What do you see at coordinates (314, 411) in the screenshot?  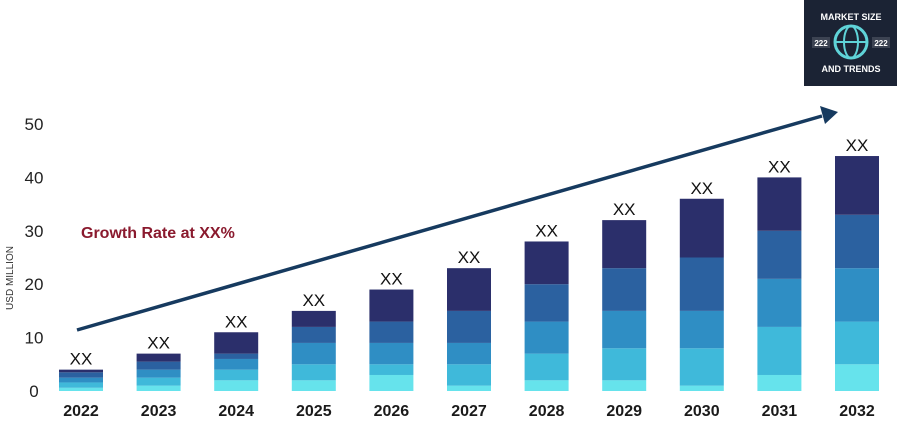 I see `x-tick-label: 2025` at bounding box center [314, 411].